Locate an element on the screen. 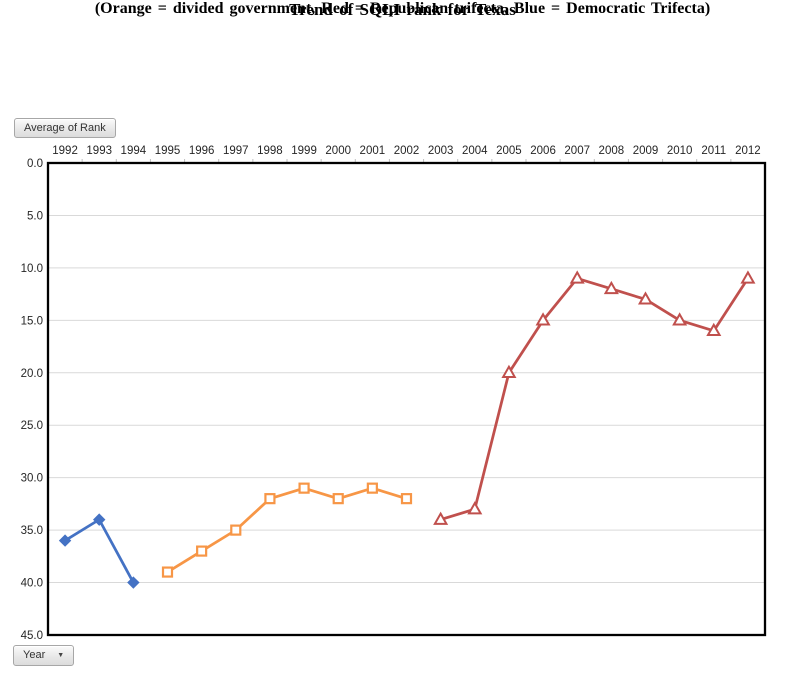 The height and width of the screenshot is (677, 805). x-axis-tick-label: 2002 is located at coordinates (407, 151).